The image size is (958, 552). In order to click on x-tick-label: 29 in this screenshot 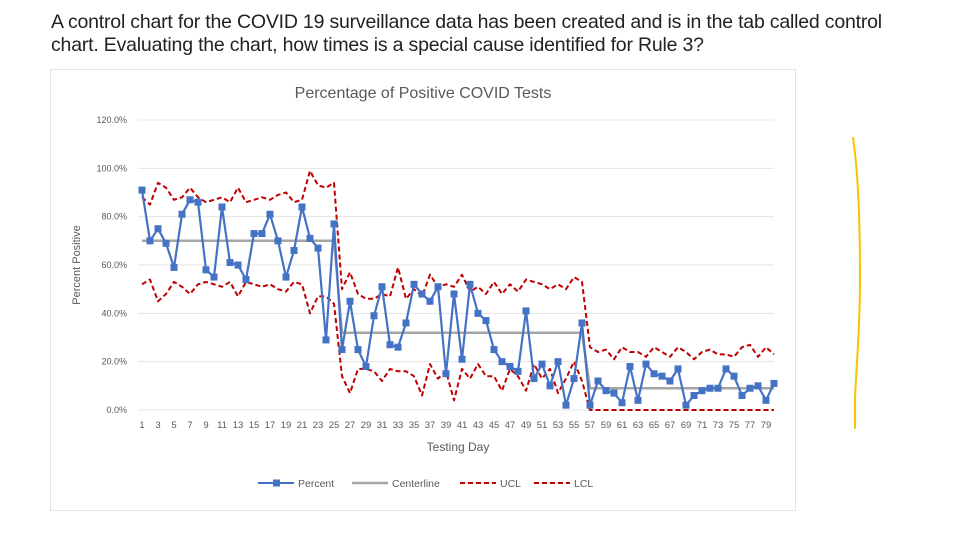, I will do `click(366, 425)`.